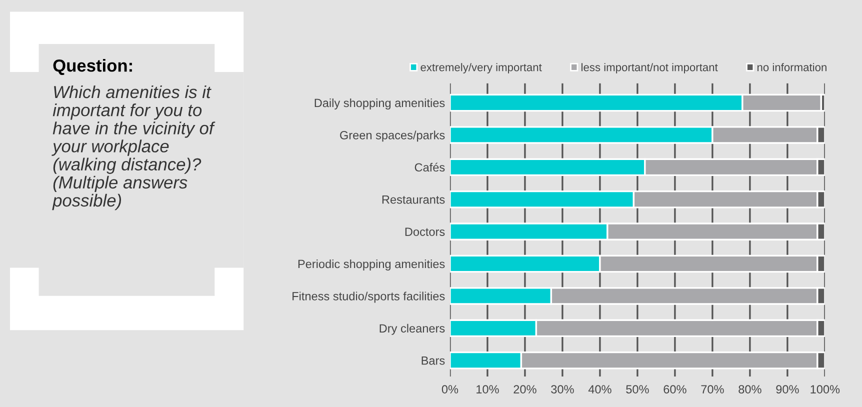  I want to click on x-tick-label: 90%, so click(787, 389).